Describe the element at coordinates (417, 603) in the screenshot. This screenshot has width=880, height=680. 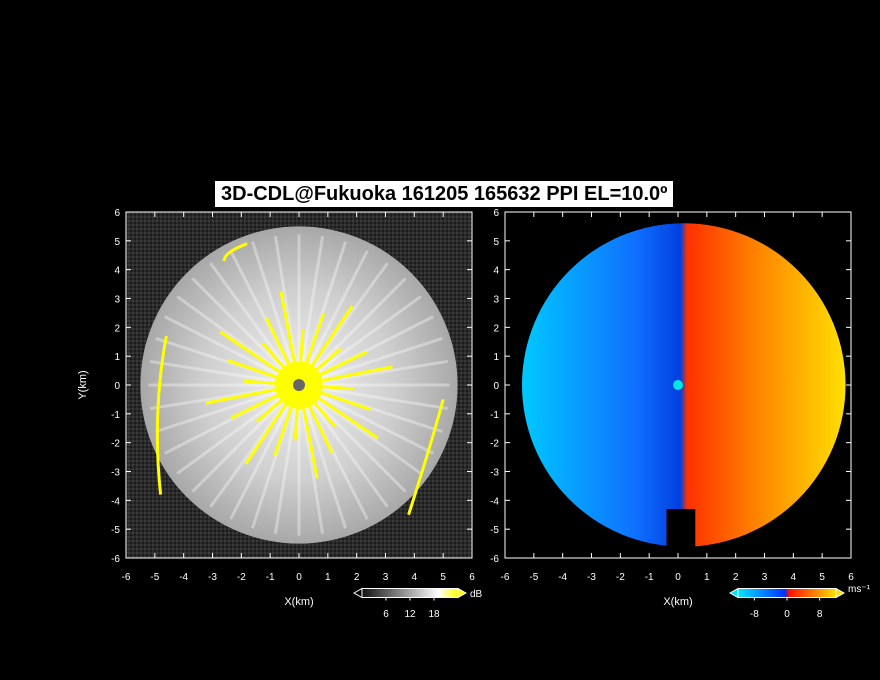
I see `colorbar: 6 12 18 dB` at that location.